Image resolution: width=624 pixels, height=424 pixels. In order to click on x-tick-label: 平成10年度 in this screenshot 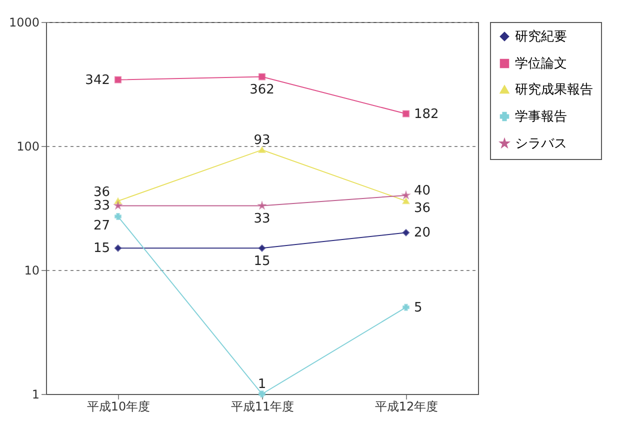, I will do `click(118, 407)`.